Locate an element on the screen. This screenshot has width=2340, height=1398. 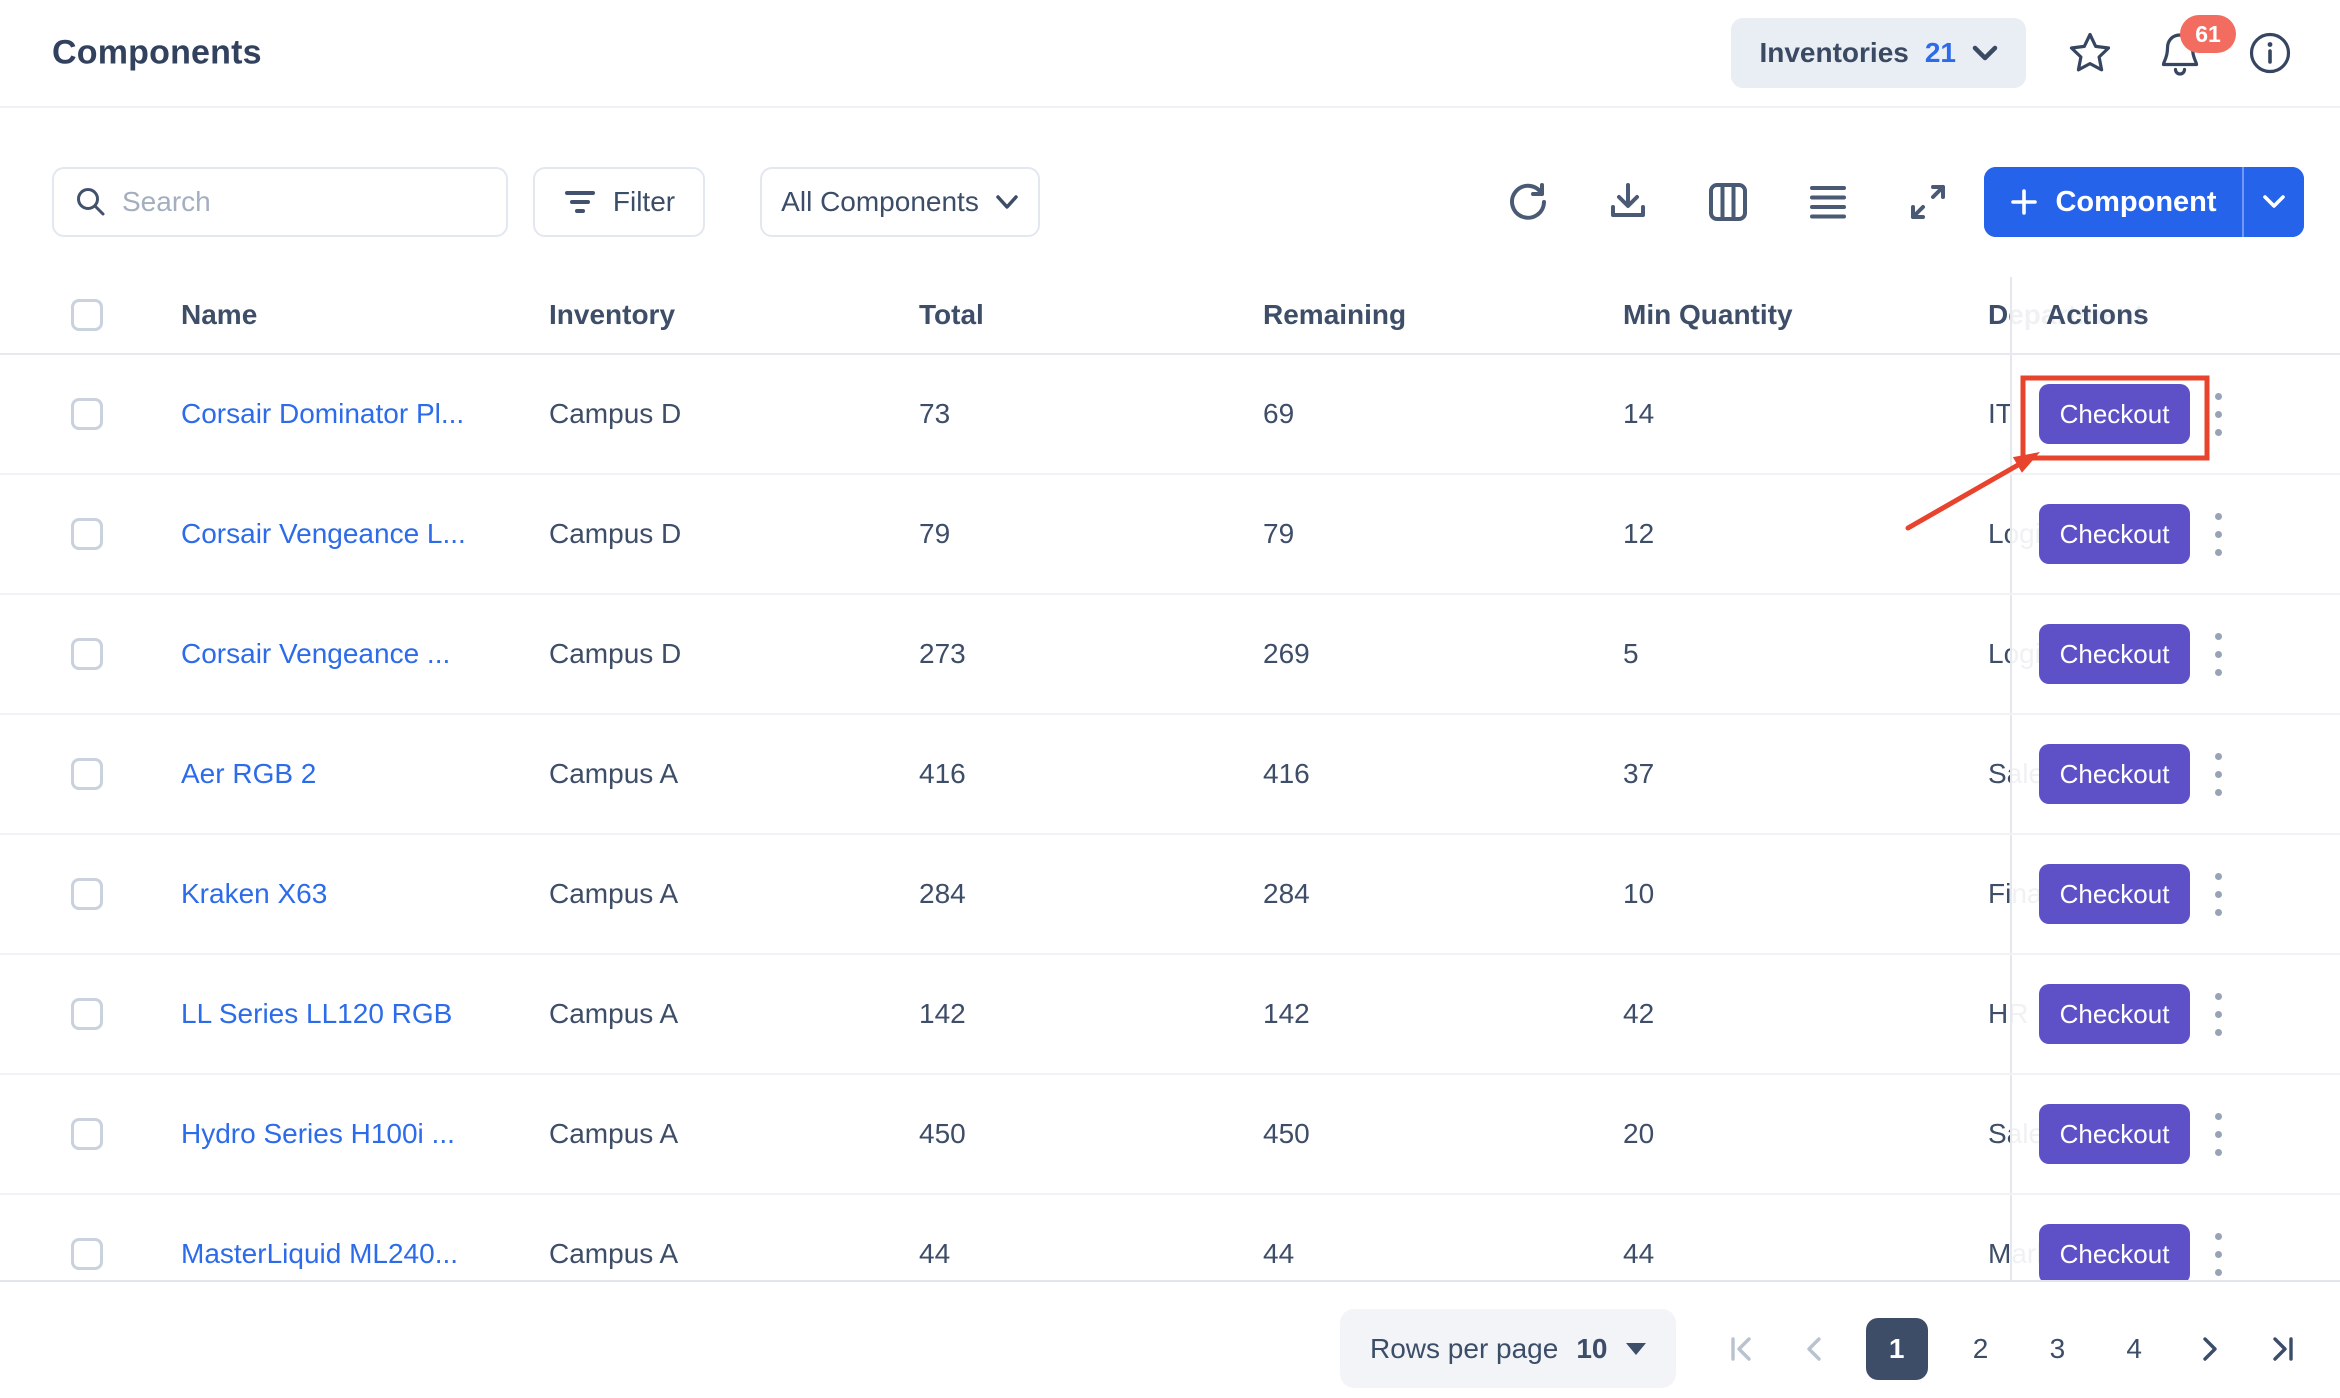
rows-per-page-value: 10 is located at coordinates (1592, 1348).